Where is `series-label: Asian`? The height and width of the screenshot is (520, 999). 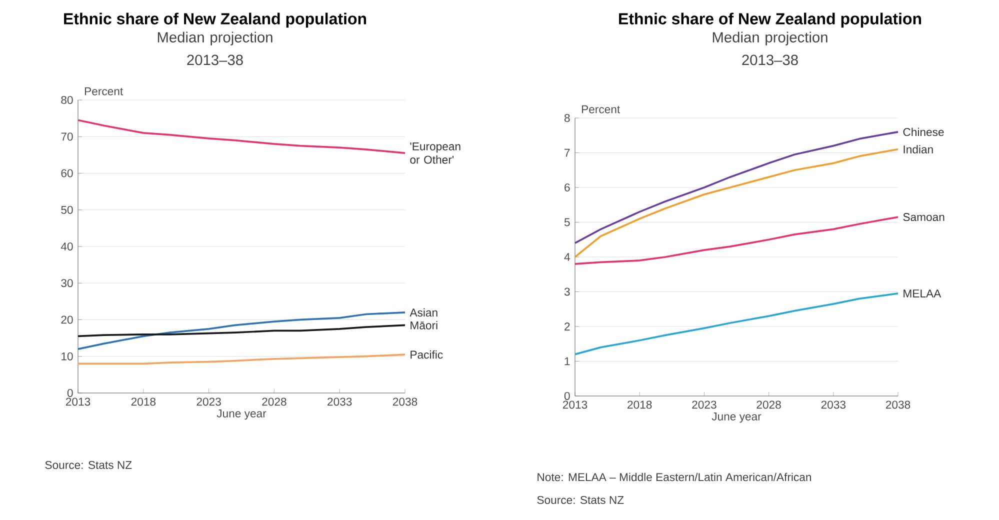
series-label: Asian is located at coordinates (424, 312).